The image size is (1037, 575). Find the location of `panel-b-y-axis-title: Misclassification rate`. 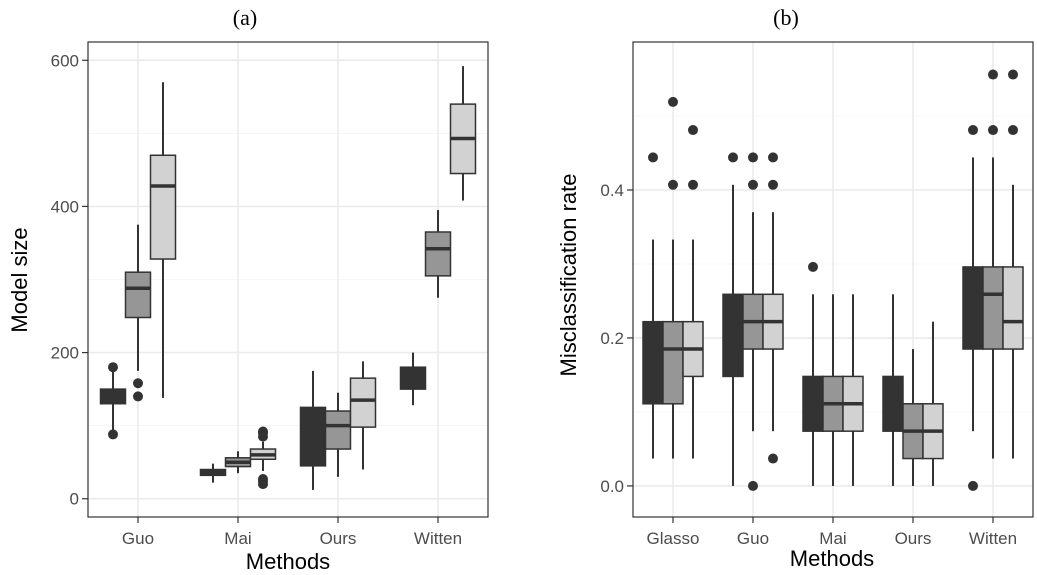

panel-b-y-axis-title: Misclassification rate is located at coordinates (568, 275).